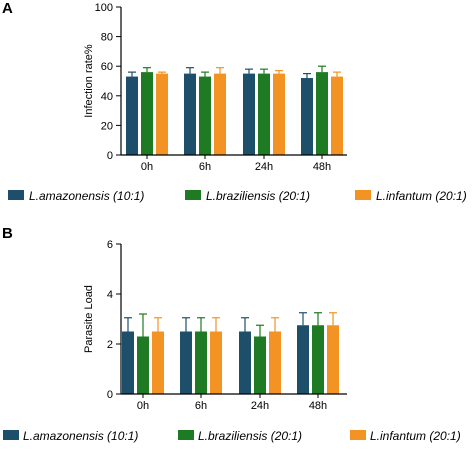 The height and width of the screenshot is (450, 474). Describe the element at coordinates (7, 8) in the screenshot. I see `panel-label-a: A` at that location.